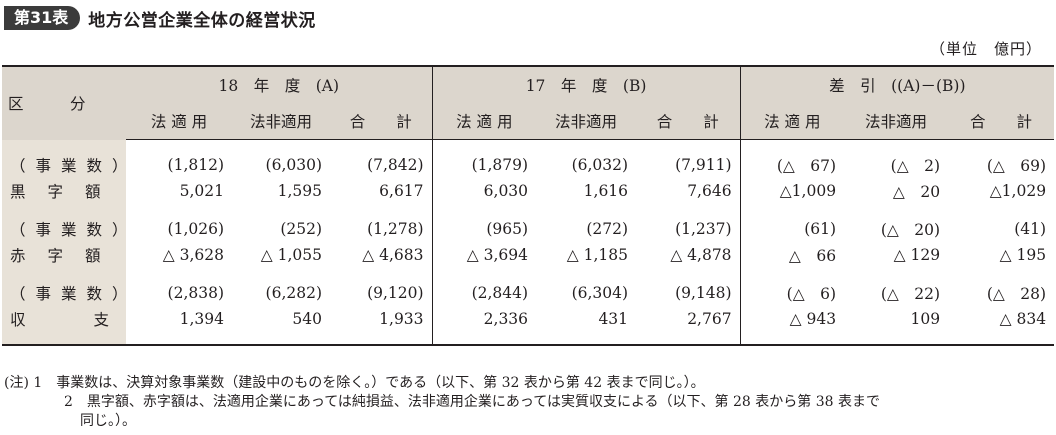  What do you see at coordinates (597, 255) in the screenshot?
I see `table-cell: △ 1,185` at bounding box center [597, 255].